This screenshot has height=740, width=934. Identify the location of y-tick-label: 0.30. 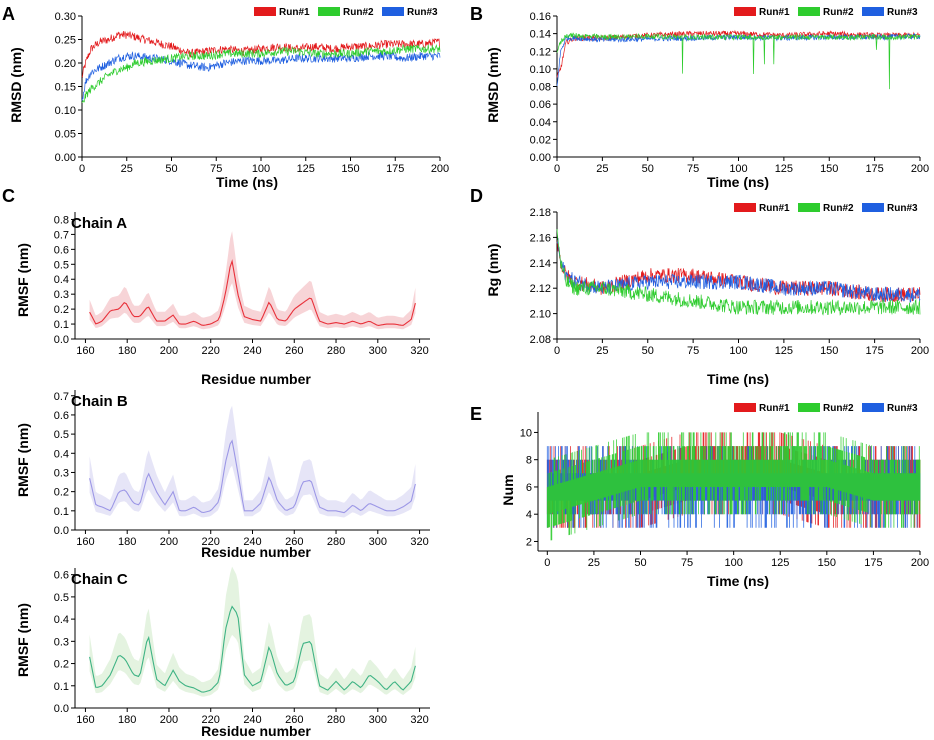
(65, 17).